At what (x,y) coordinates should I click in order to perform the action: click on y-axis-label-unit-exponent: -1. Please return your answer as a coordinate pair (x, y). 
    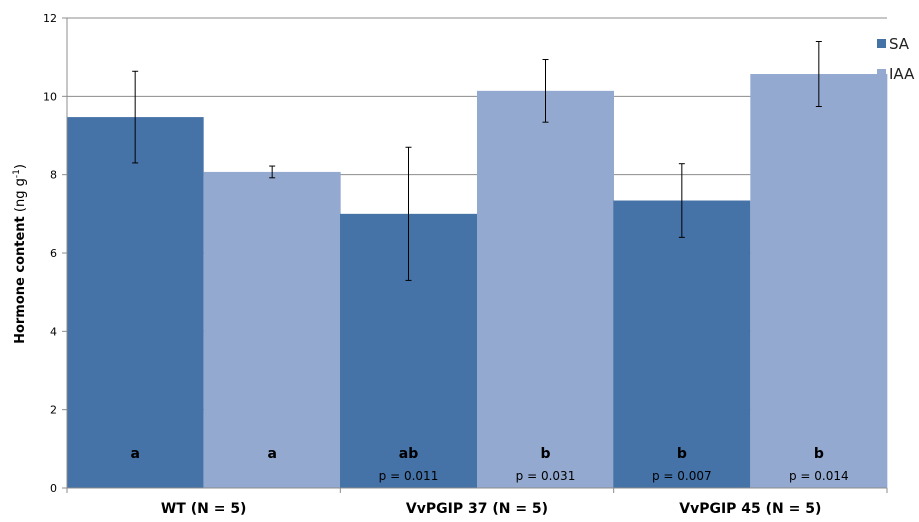
    Looking at the image, I should click on (17, 173).